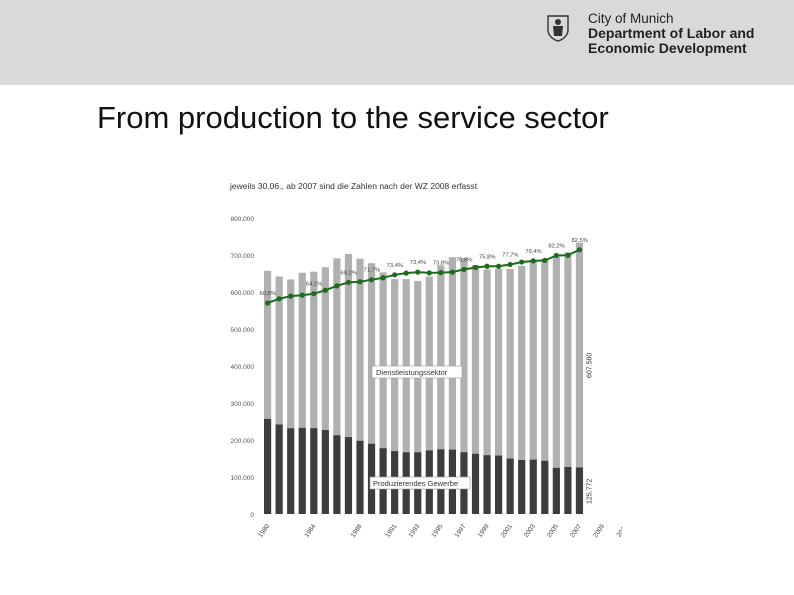 The height and width of the screenshot is (595, 794). I want to click on share-line, so click(423, 276).